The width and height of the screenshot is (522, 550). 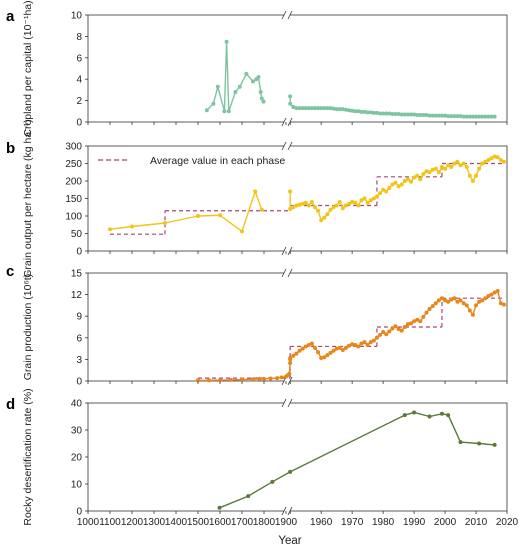 What do you see at coordinates (10, 404) in the screenshot?
I see `panel-letter-d: d` at bounding box center [10, 404].